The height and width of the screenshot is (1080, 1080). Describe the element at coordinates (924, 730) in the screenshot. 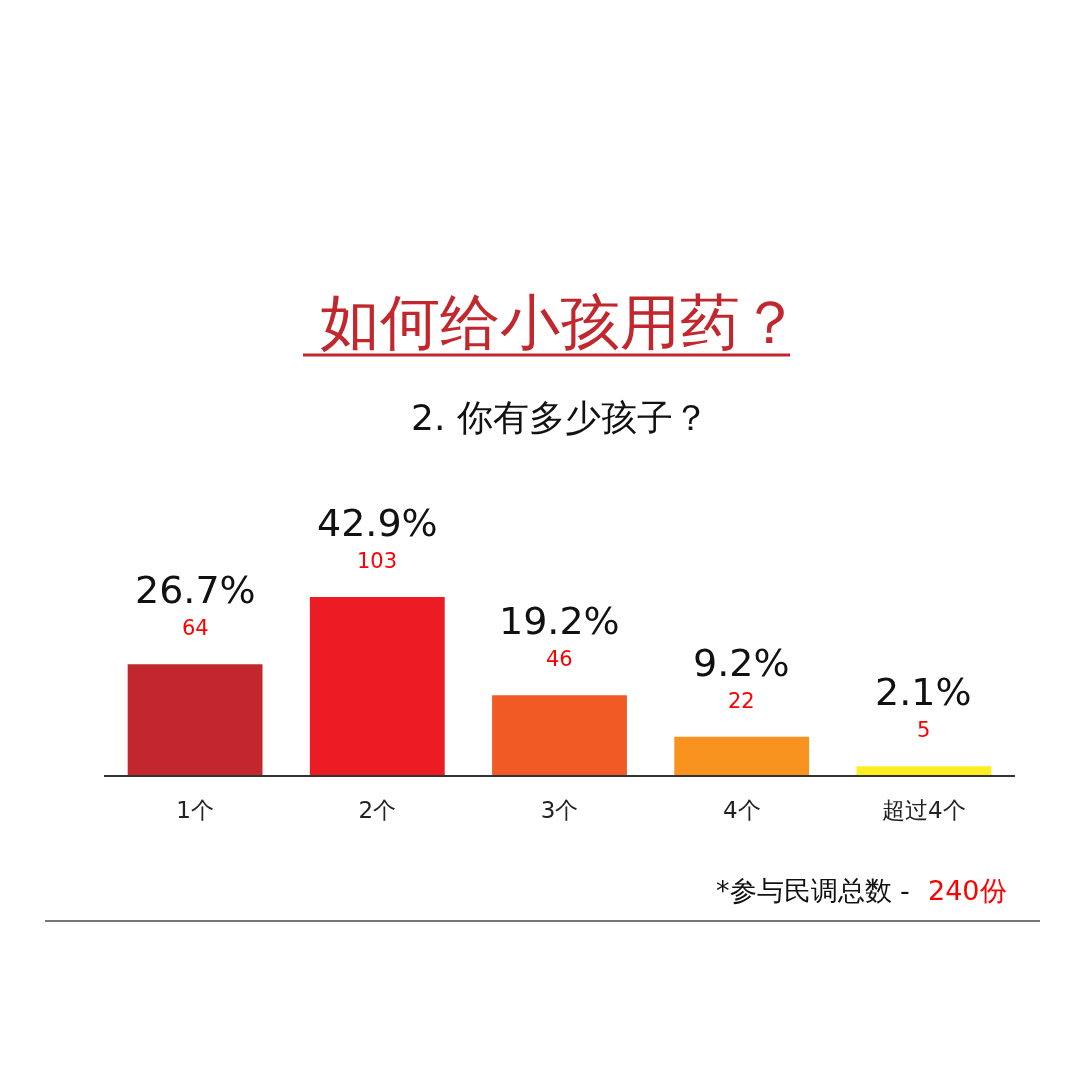

I see `annotation: 5` at that location.